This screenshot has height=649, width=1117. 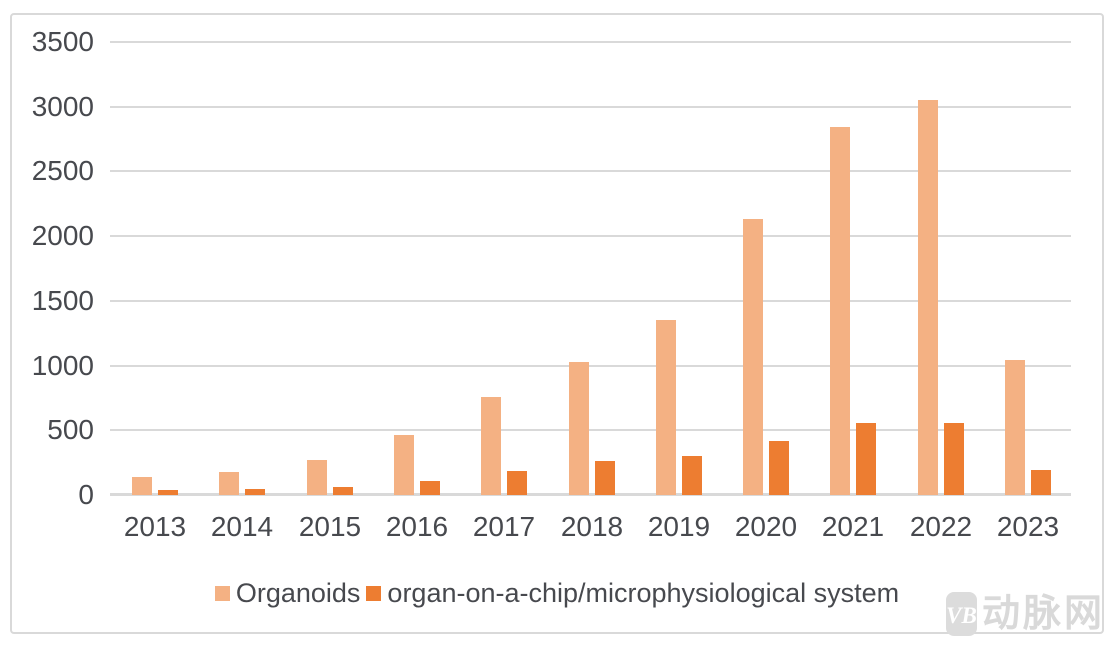 I want to click on bar-organ-on-a-chip-2013, so click(x=168, y=492).